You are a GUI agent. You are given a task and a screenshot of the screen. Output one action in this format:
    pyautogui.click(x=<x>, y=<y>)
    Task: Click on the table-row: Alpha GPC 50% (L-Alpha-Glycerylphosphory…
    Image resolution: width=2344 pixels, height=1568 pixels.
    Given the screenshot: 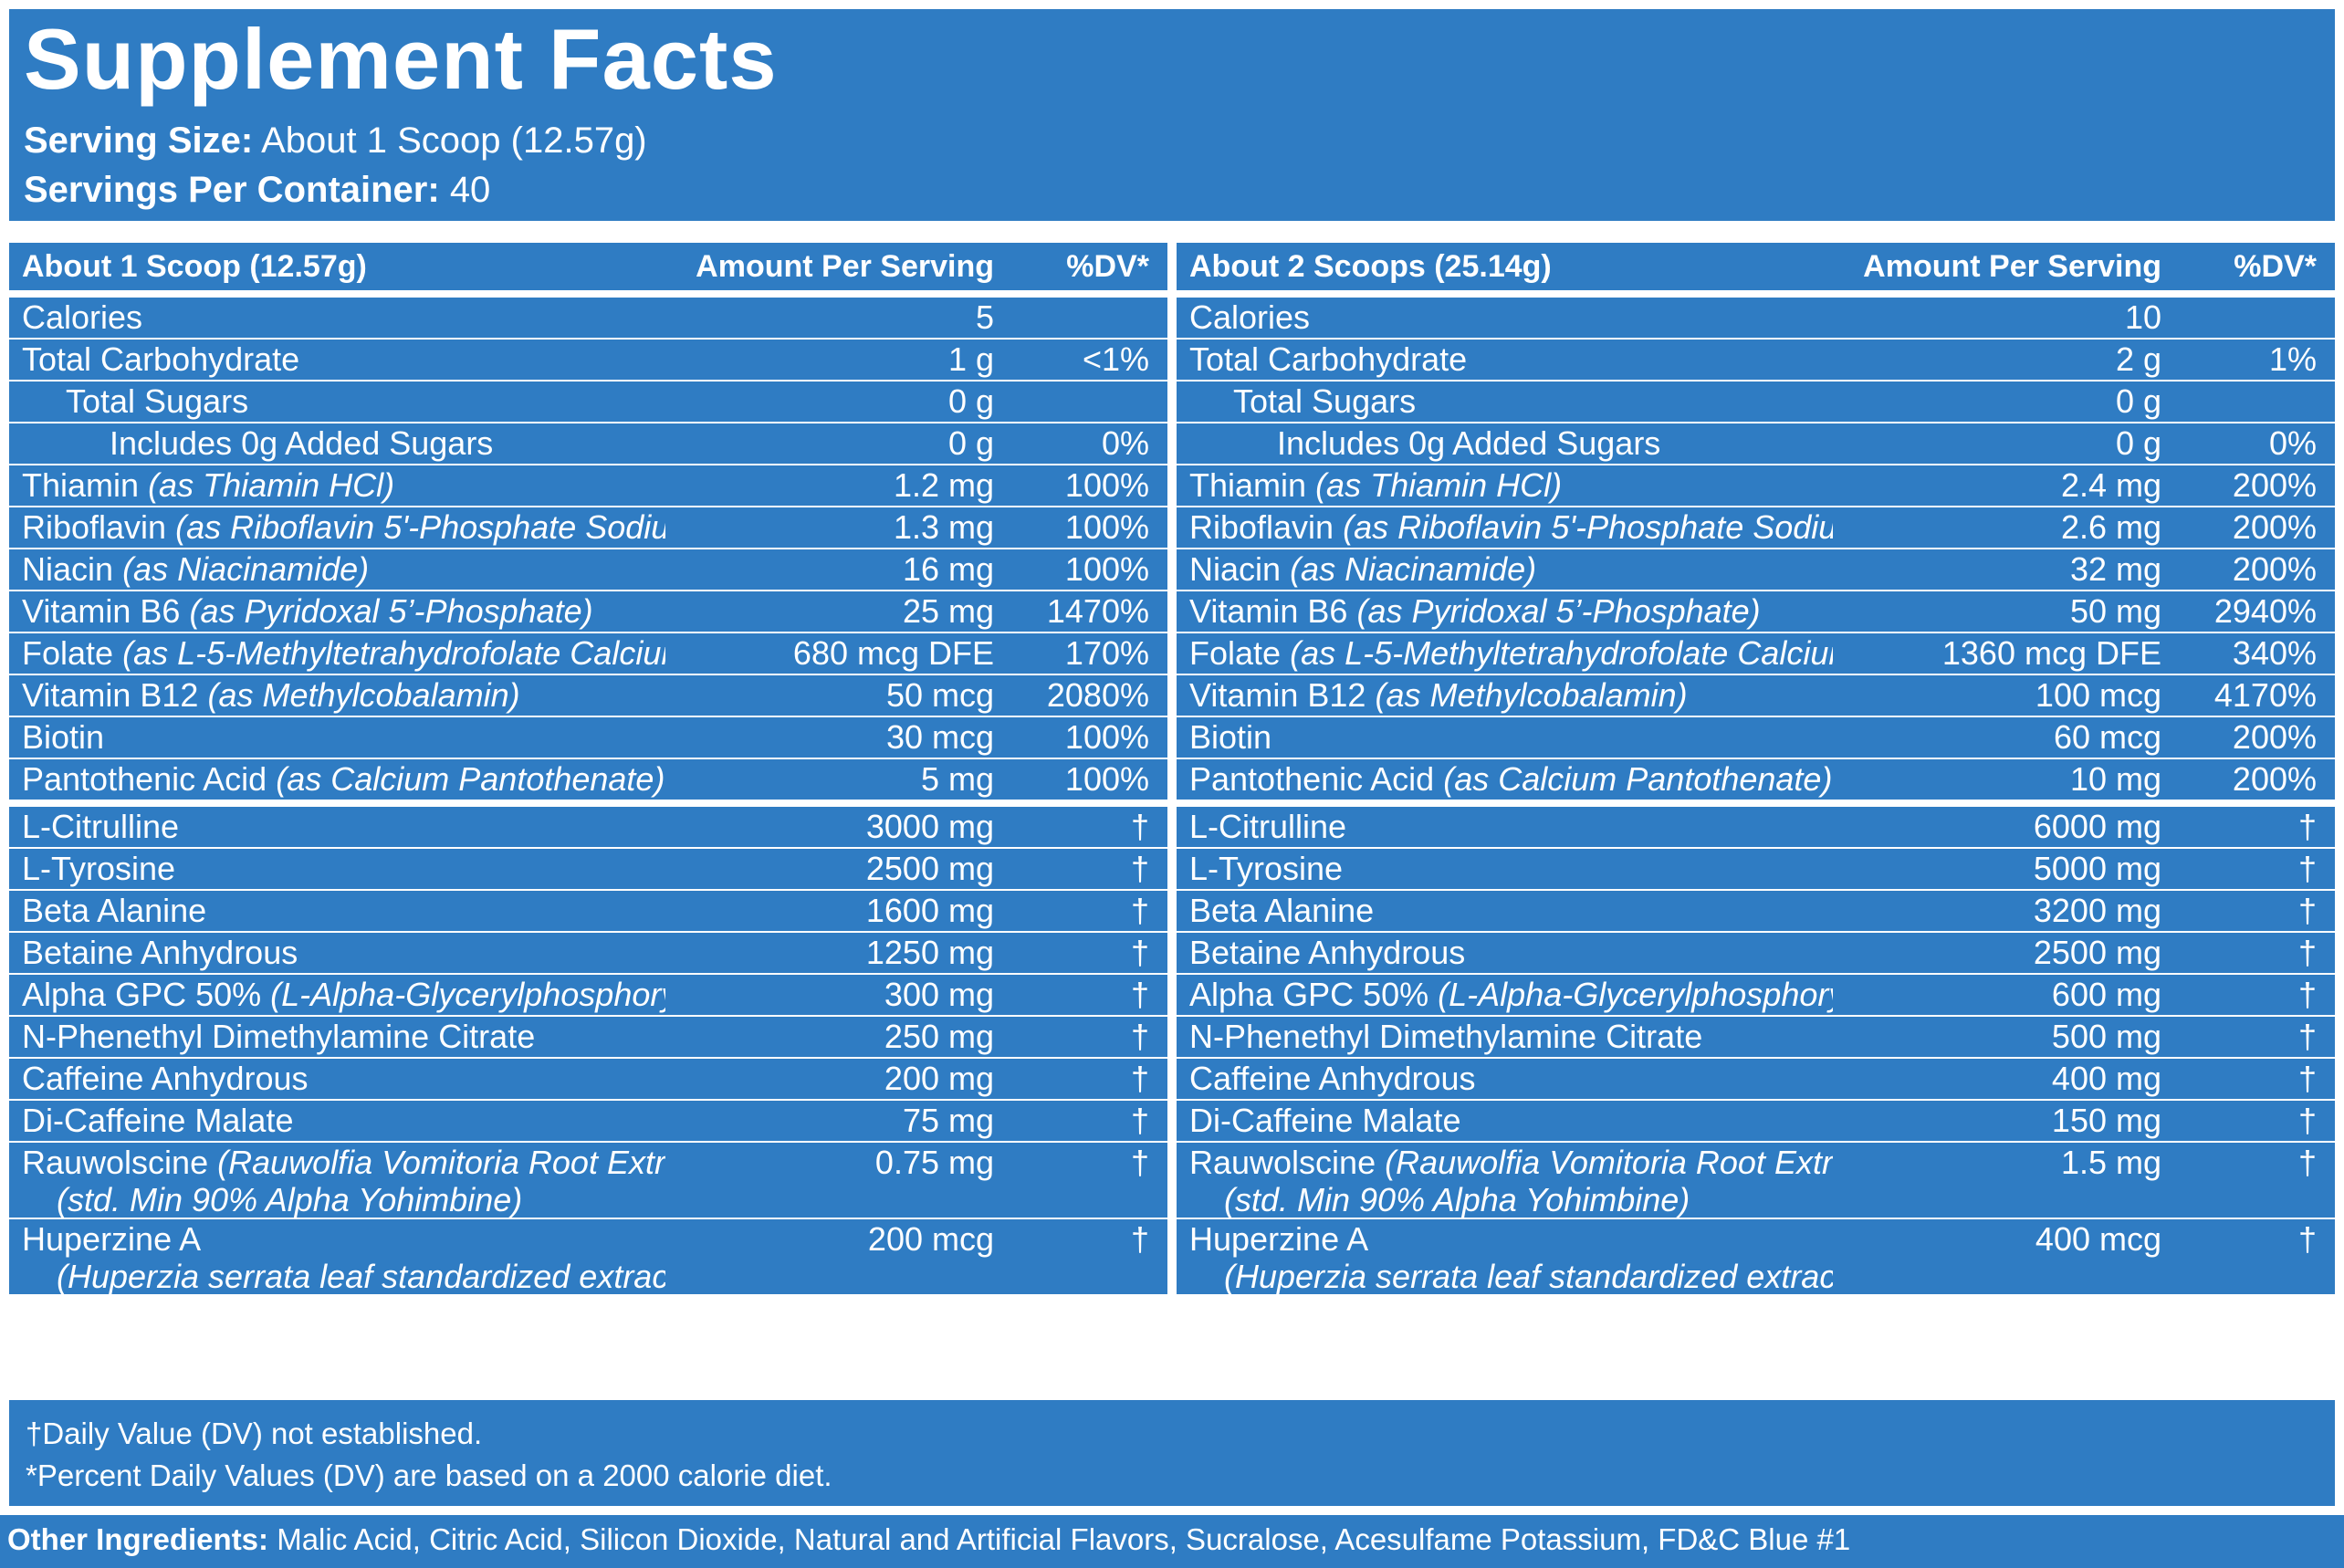 What is the action you would take?
    pyautogui.click(x=1756, y=996)
    